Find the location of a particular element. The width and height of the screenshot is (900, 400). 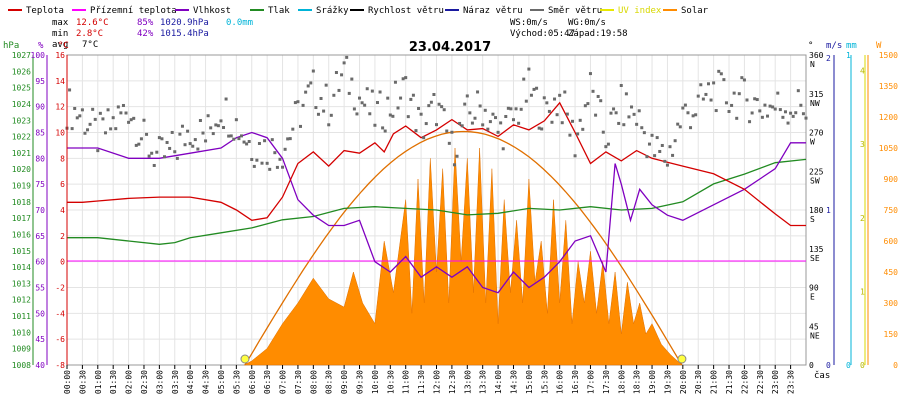

tick-solar: 300 is located at coordinates (891, 303).